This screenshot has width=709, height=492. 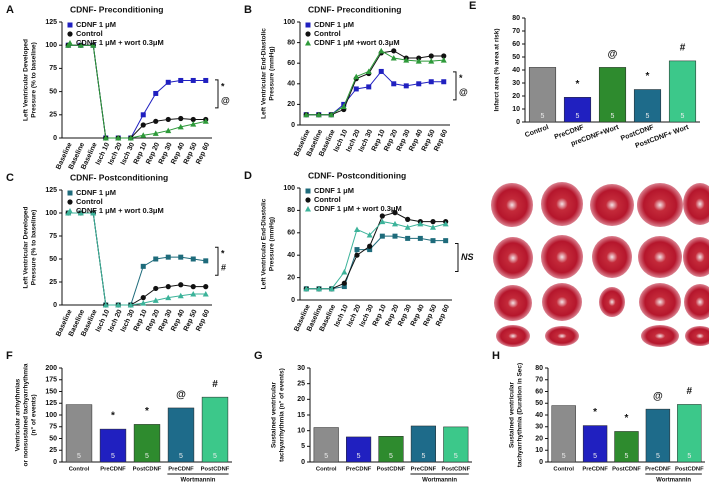 I want to click on heart-photos, so click(x=599, y=263).